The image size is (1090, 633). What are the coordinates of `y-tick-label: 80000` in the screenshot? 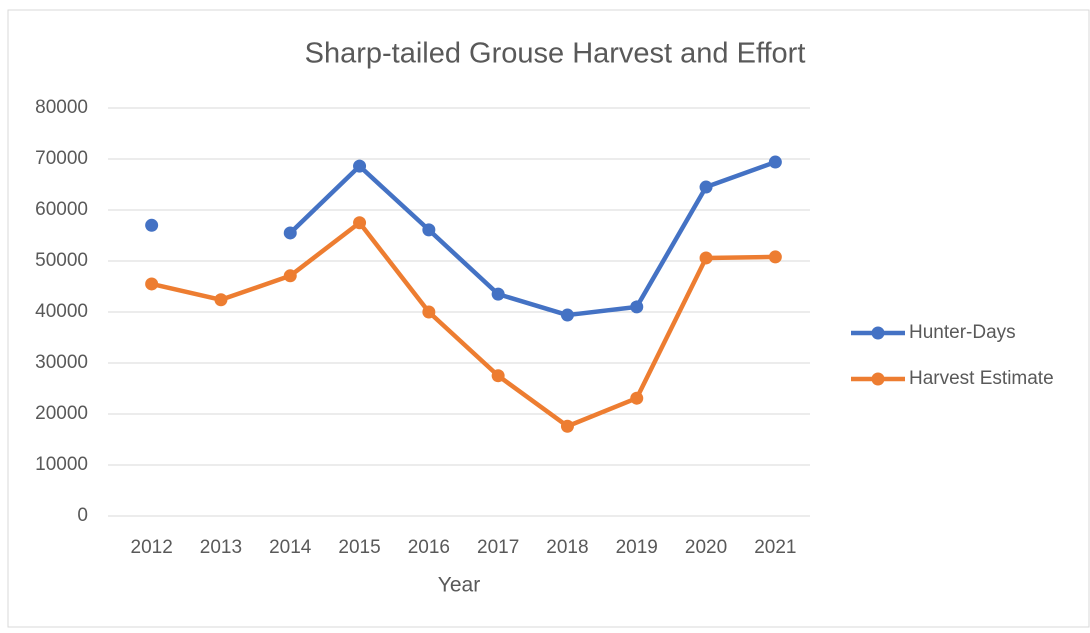 It's located at (61, 107).